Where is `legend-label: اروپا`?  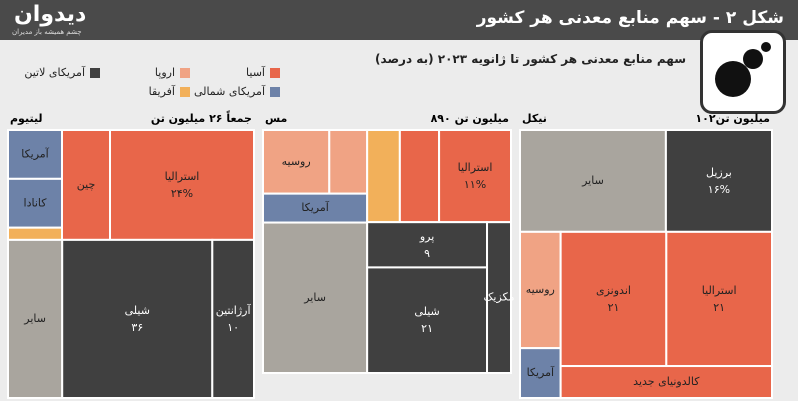 legend-label: اروپا is located at coordinates (164, 72).